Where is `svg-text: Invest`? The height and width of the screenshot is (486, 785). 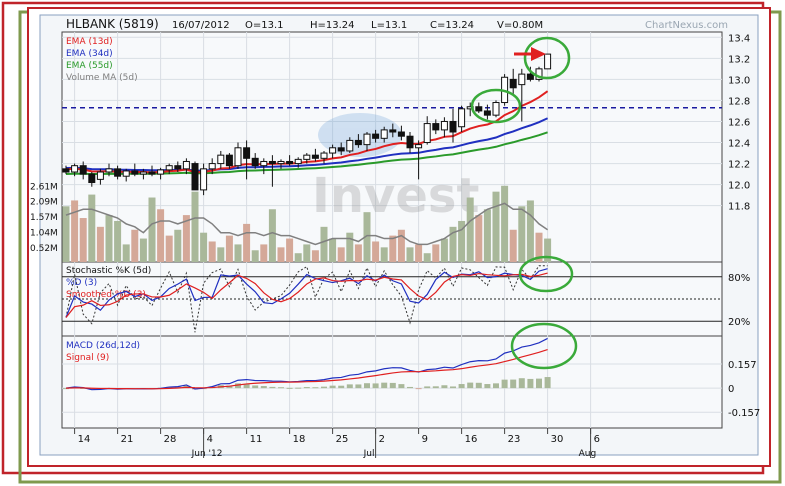
svg-text: Invest is located at coordinates (395, 196).